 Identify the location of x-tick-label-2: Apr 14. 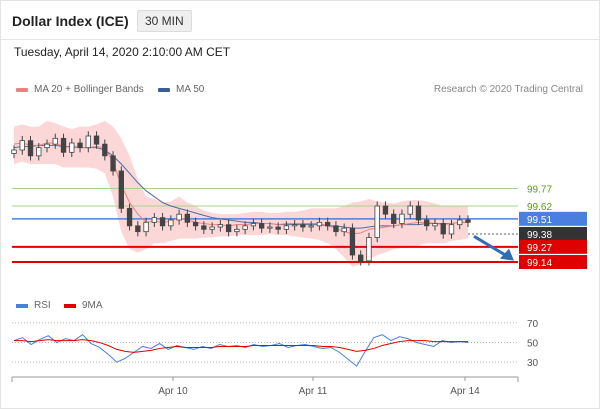
(465, 391).